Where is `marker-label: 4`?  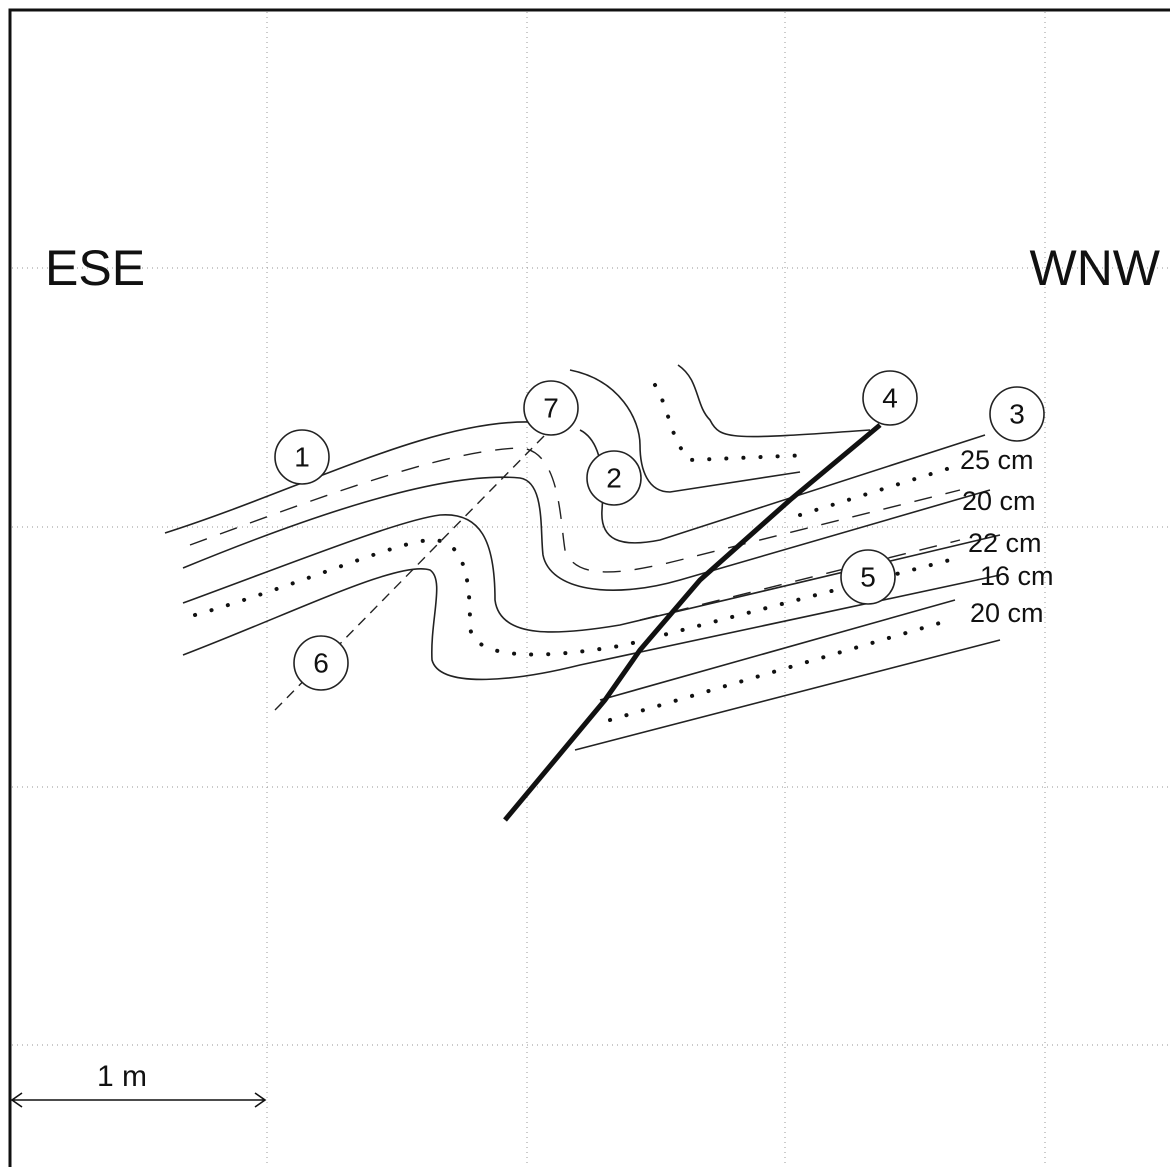 marker-label: 4 is located at coordinates (890, 397).